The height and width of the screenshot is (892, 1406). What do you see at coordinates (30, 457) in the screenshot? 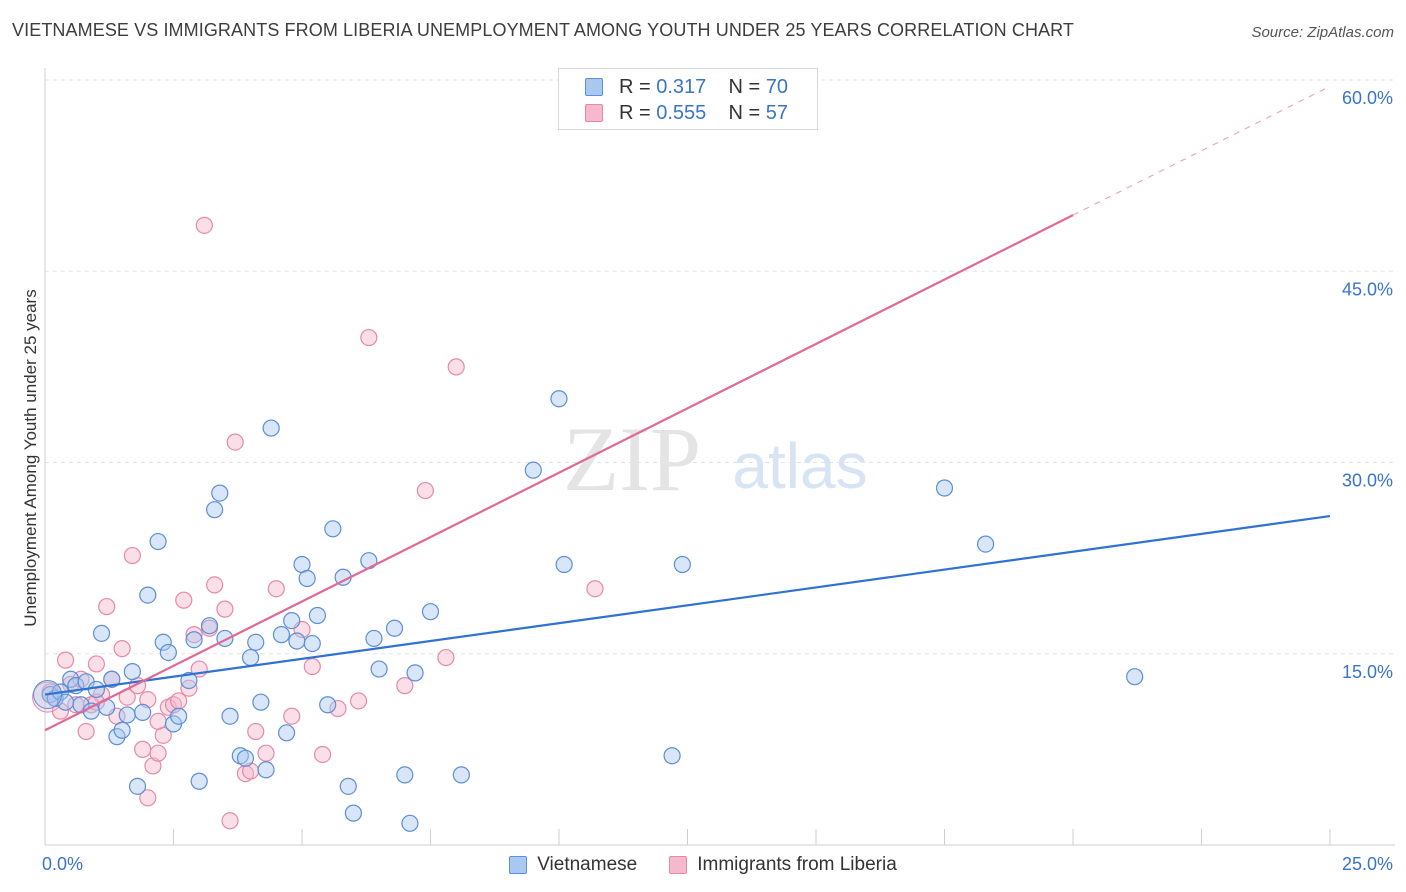
I see `y-axis-label: Unemployment Among Youth under 25 years` at bounding box center [30, 457].